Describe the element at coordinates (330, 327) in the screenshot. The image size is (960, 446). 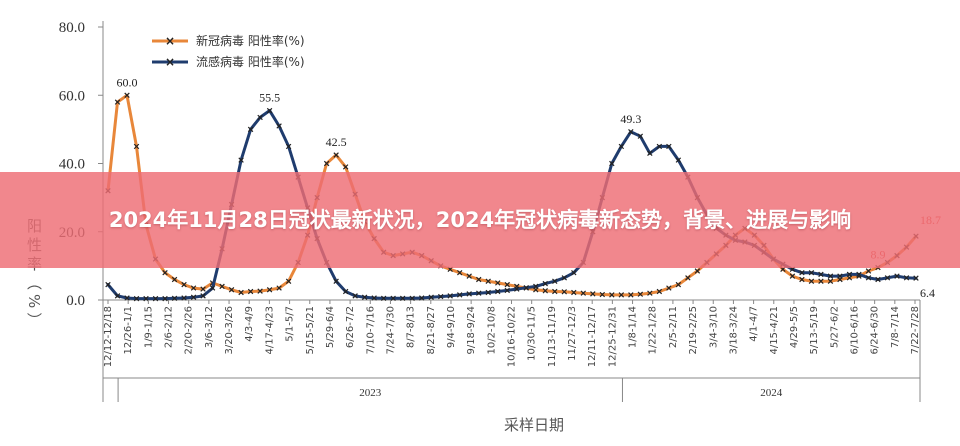
I see `x-tick-label: 5/29-6/4` at that location.